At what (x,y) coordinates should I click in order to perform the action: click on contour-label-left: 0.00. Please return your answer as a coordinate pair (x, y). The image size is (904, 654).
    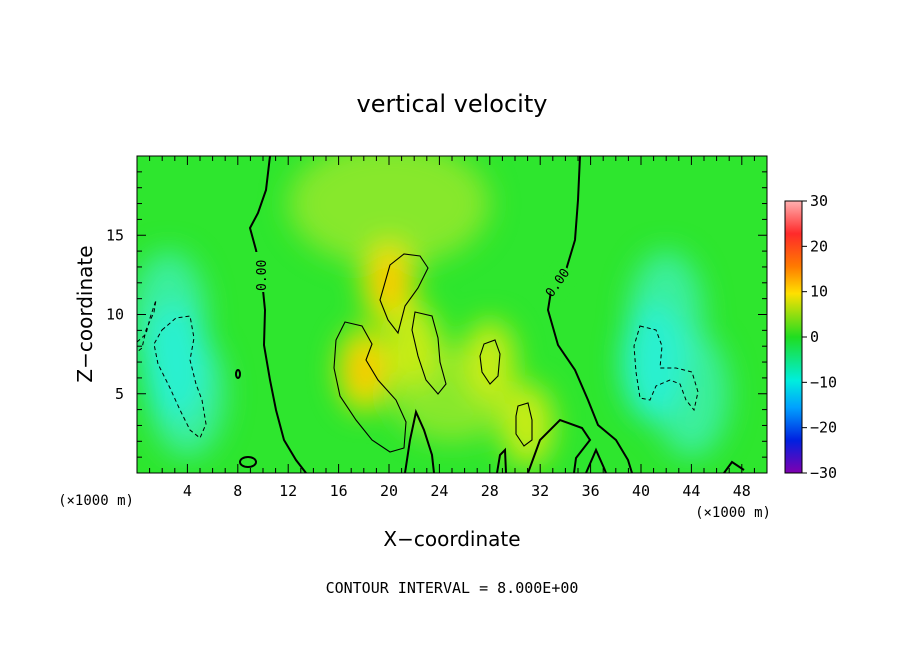
    Looking at the image, I should click on (262, 275).